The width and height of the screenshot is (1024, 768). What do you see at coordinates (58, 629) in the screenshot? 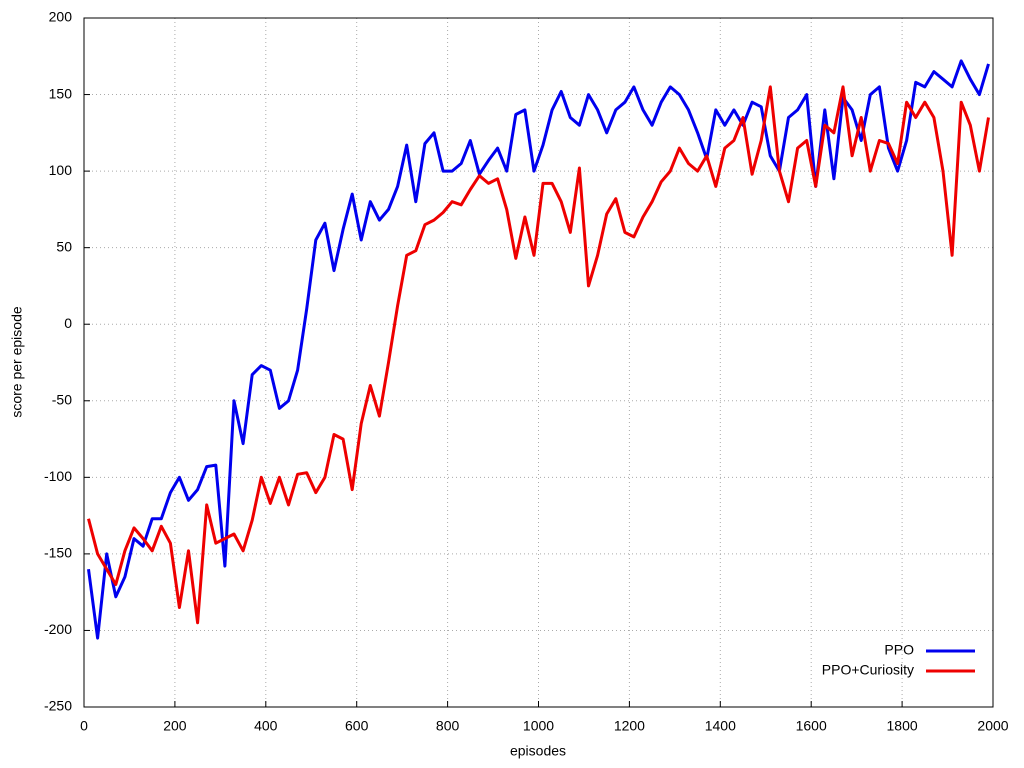
I see `y-tick-label: -200` at bounding box center [58, 629].